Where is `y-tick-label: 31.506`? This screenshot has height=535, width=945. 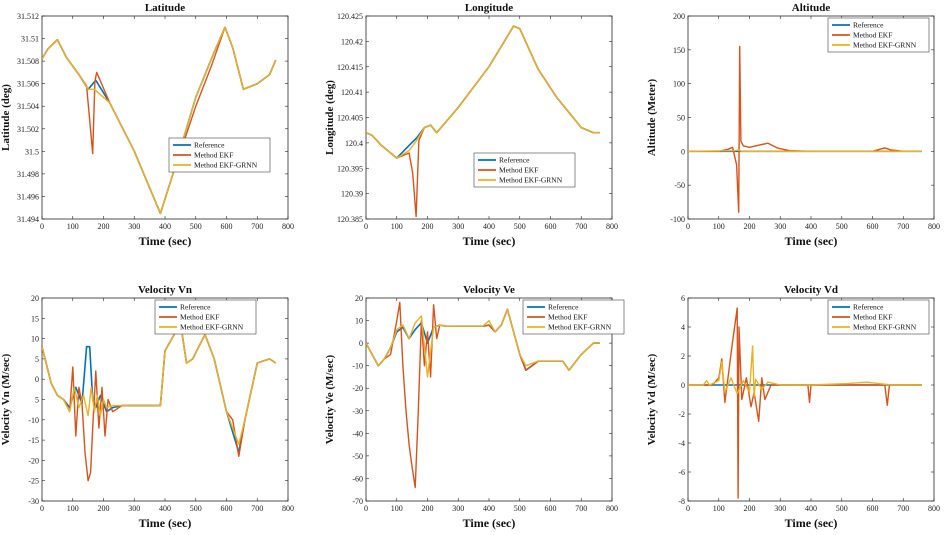 y-tick-label: 31.506 is located at coordinates (28, 84).